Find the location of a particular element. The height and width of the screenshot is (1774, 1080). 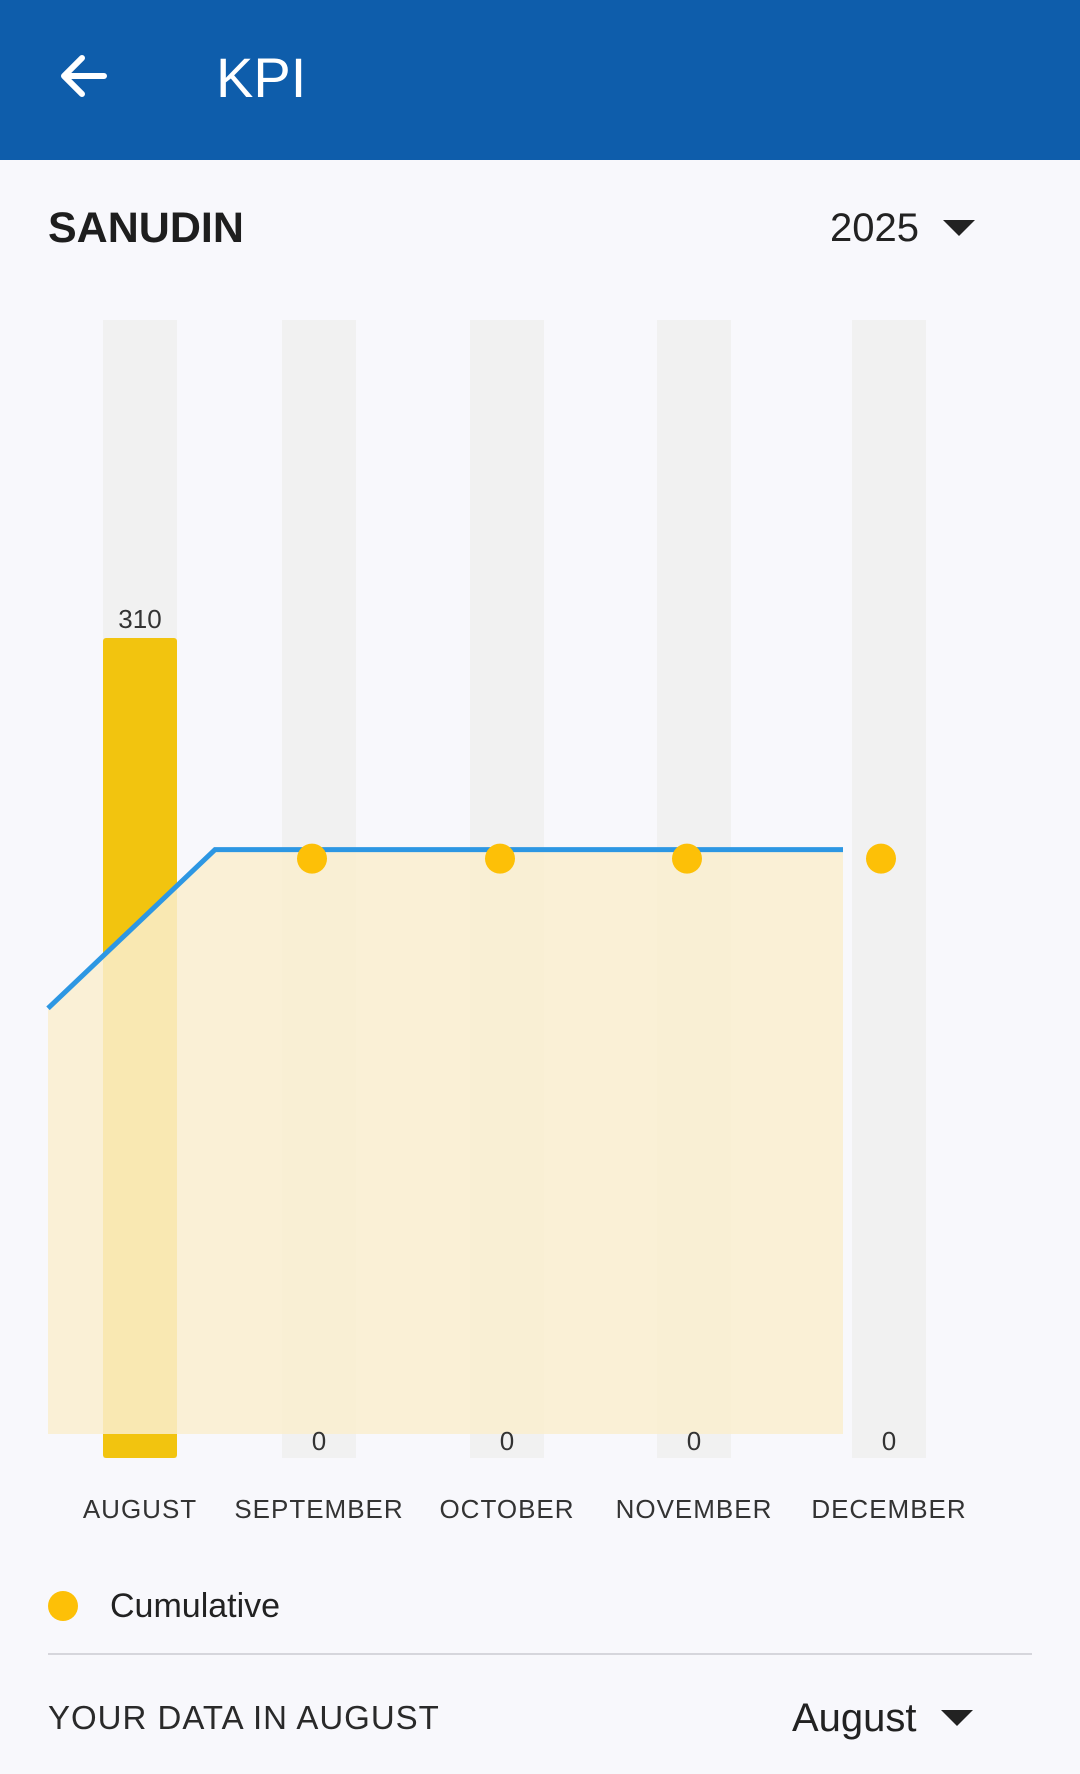

app-bar: KPI is located at coordinates (540, 80).